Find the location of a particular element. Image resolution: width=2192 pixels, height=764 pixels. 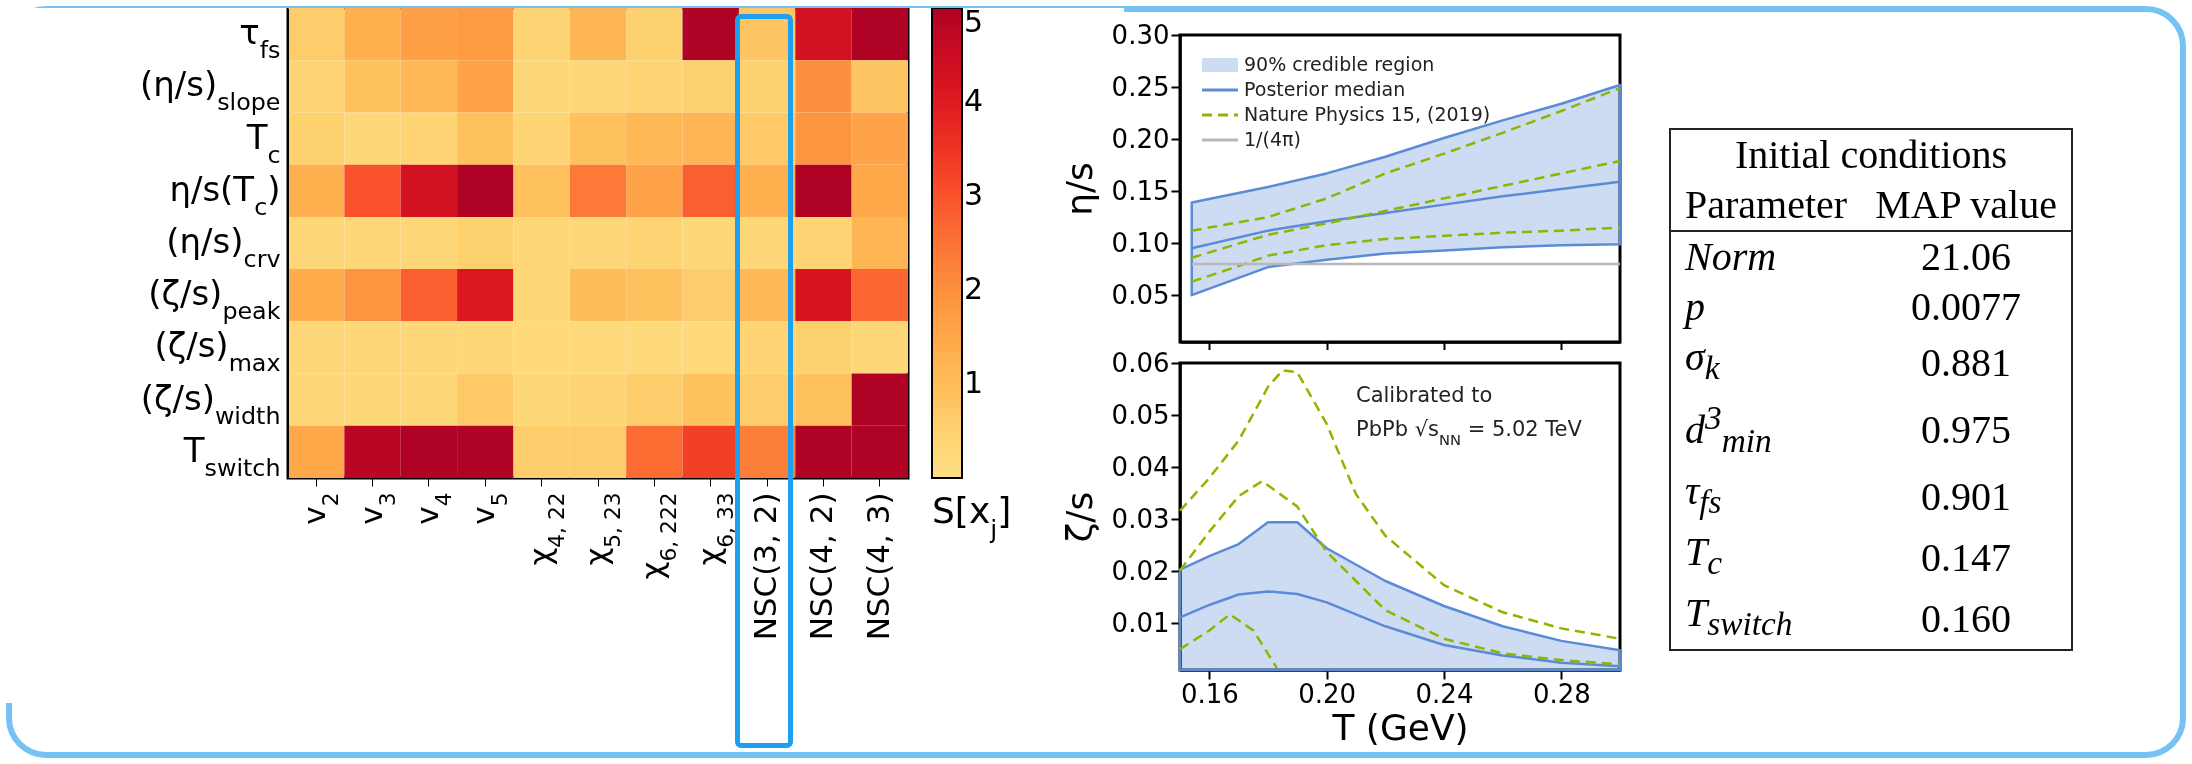

category-label: p is located at coordinates (1693, 307).